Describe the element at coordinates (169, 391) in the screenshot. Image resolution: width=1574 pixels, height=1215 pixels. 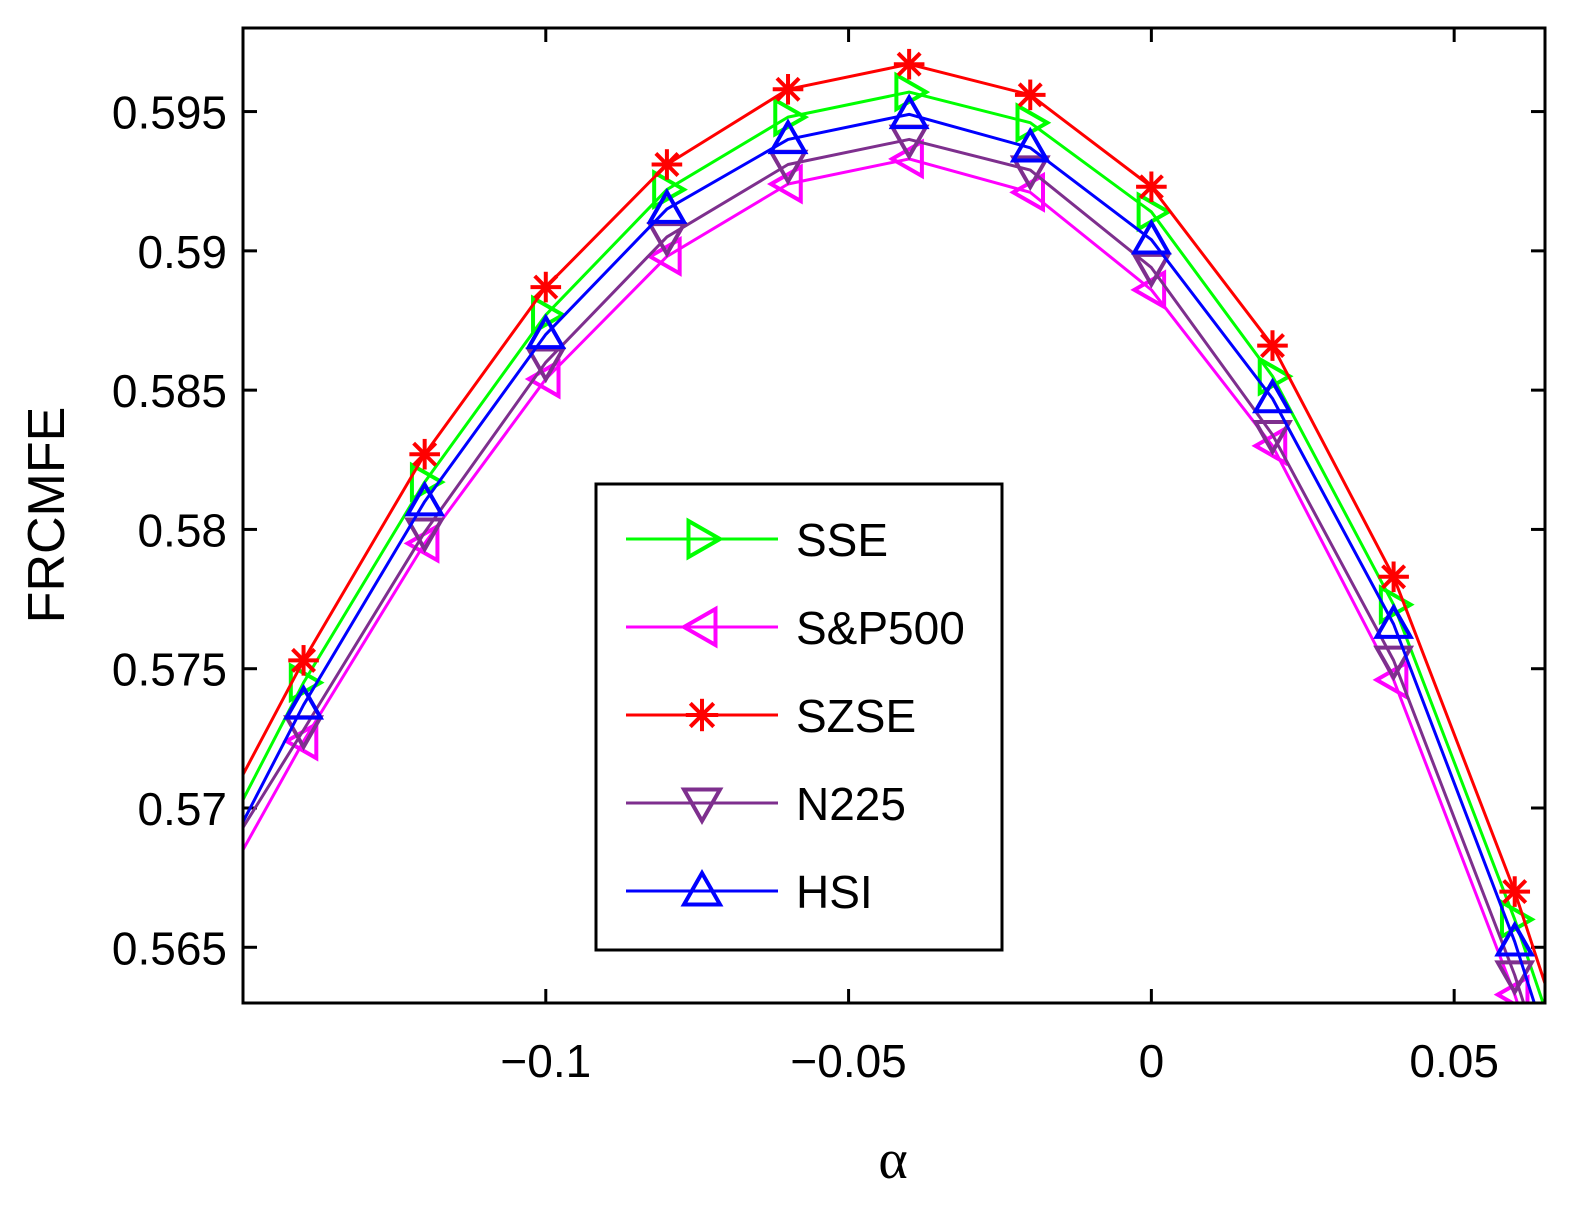
I see `y-tick-label: 0.585` at that location.